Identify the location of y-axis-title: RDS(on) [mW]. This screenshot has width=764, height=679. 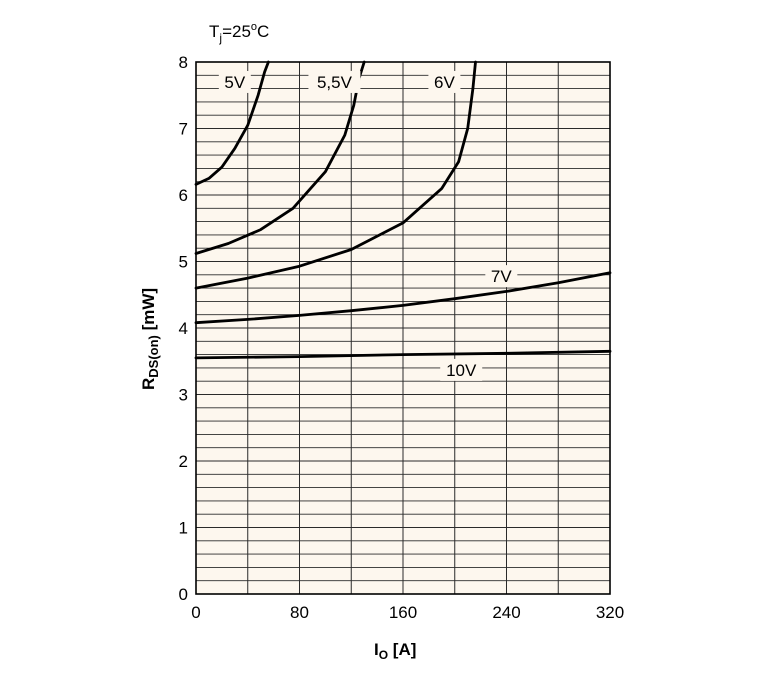
(150, 339).